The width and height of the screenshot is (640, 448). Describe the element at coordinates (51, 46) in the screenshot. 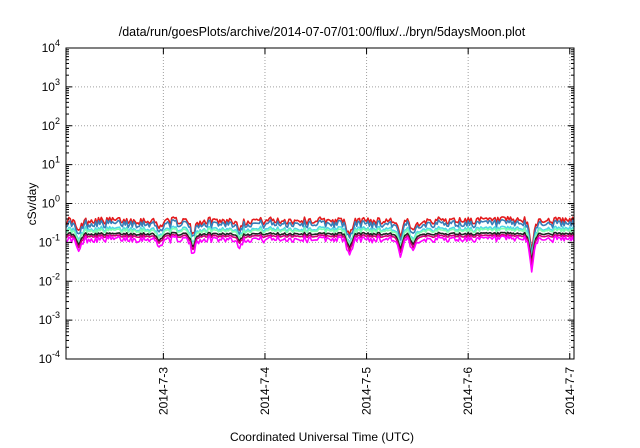

I see `y-tick-label: 10⁴` at that location.